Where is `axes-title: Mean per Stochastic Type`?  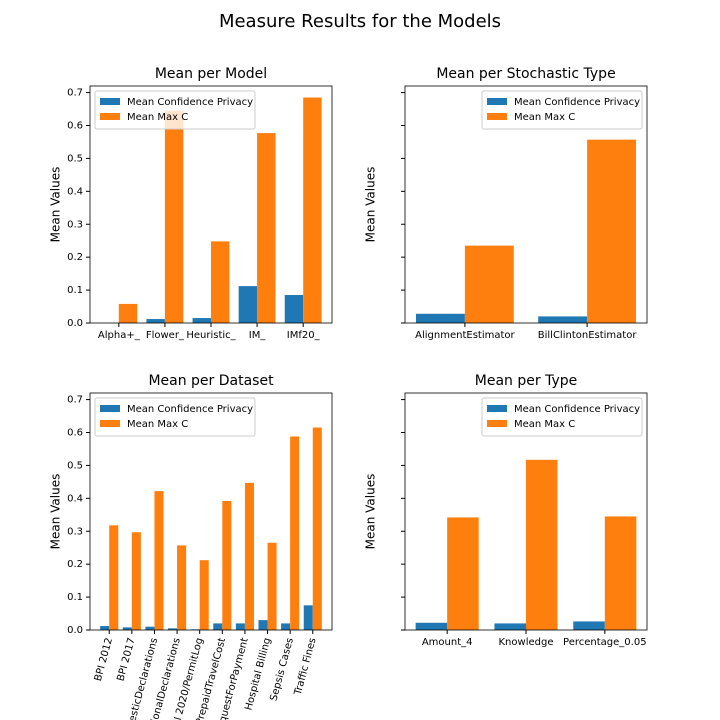 axes-title: Mean per Stochastic Type is located at coordinates (525, 74).